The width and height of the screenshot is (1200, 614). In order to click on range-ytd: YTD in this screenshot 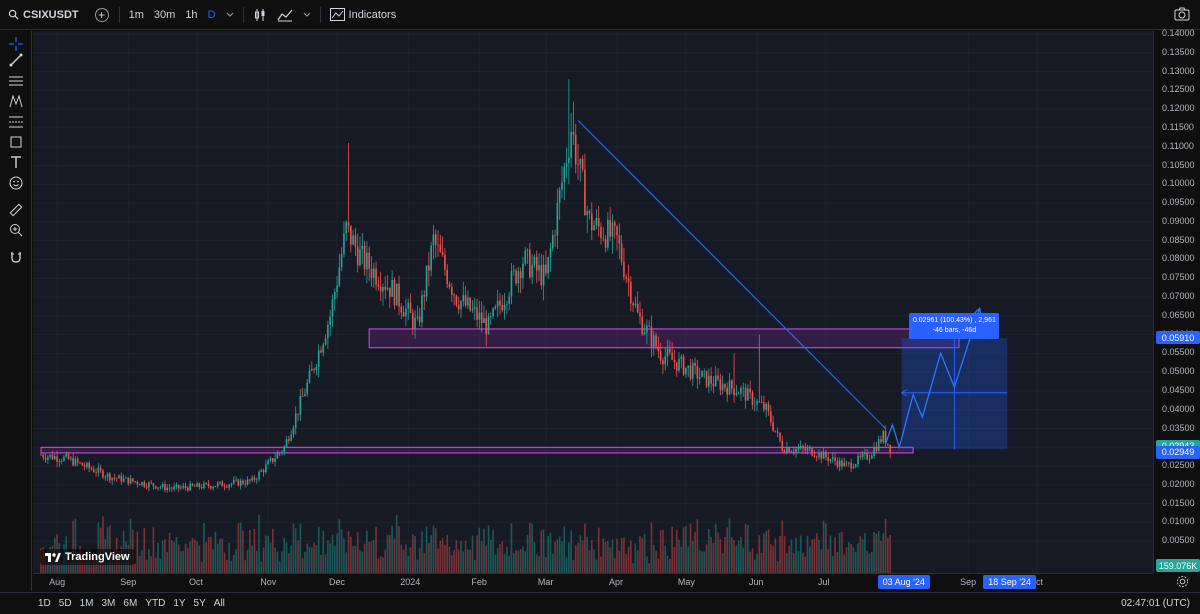, I will do `click(155, 603)`.